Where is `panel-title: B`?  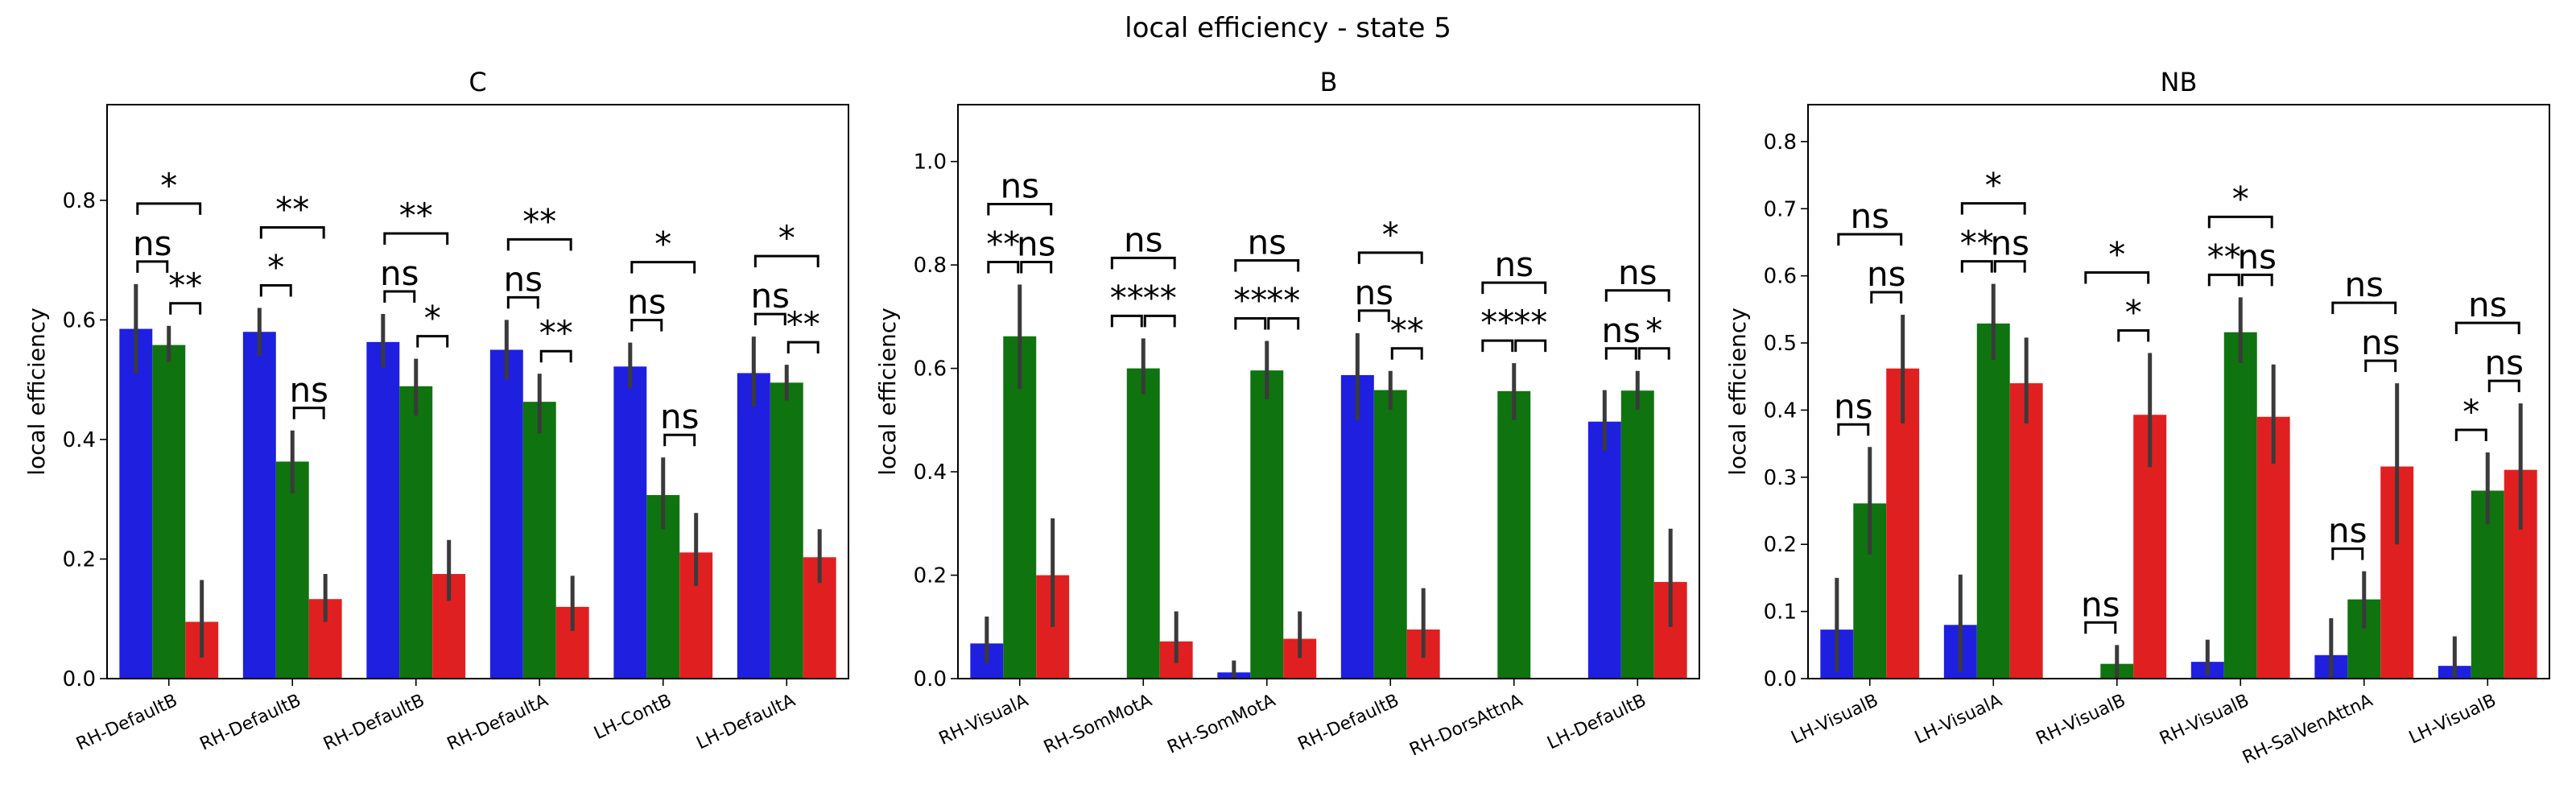 panel-title: B is located at coordinates (1329, 82).